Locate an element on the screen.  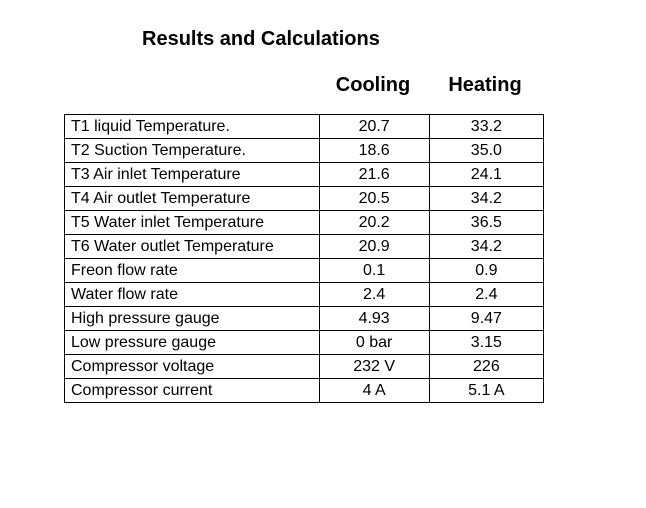
row-label: Water flow rate is located at coordinates (192, 294).